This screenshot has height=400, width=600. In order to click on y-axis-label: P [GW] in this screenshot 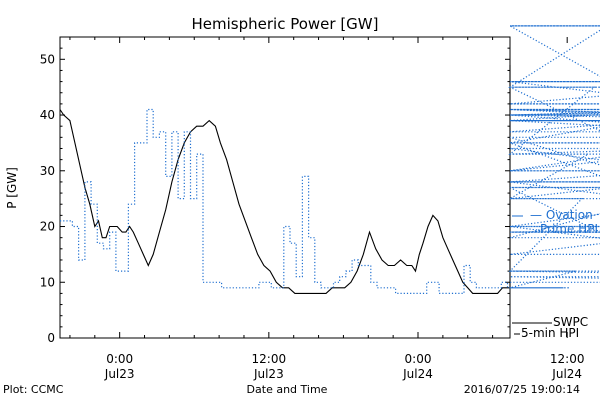, I will do `click(12, 188)`.